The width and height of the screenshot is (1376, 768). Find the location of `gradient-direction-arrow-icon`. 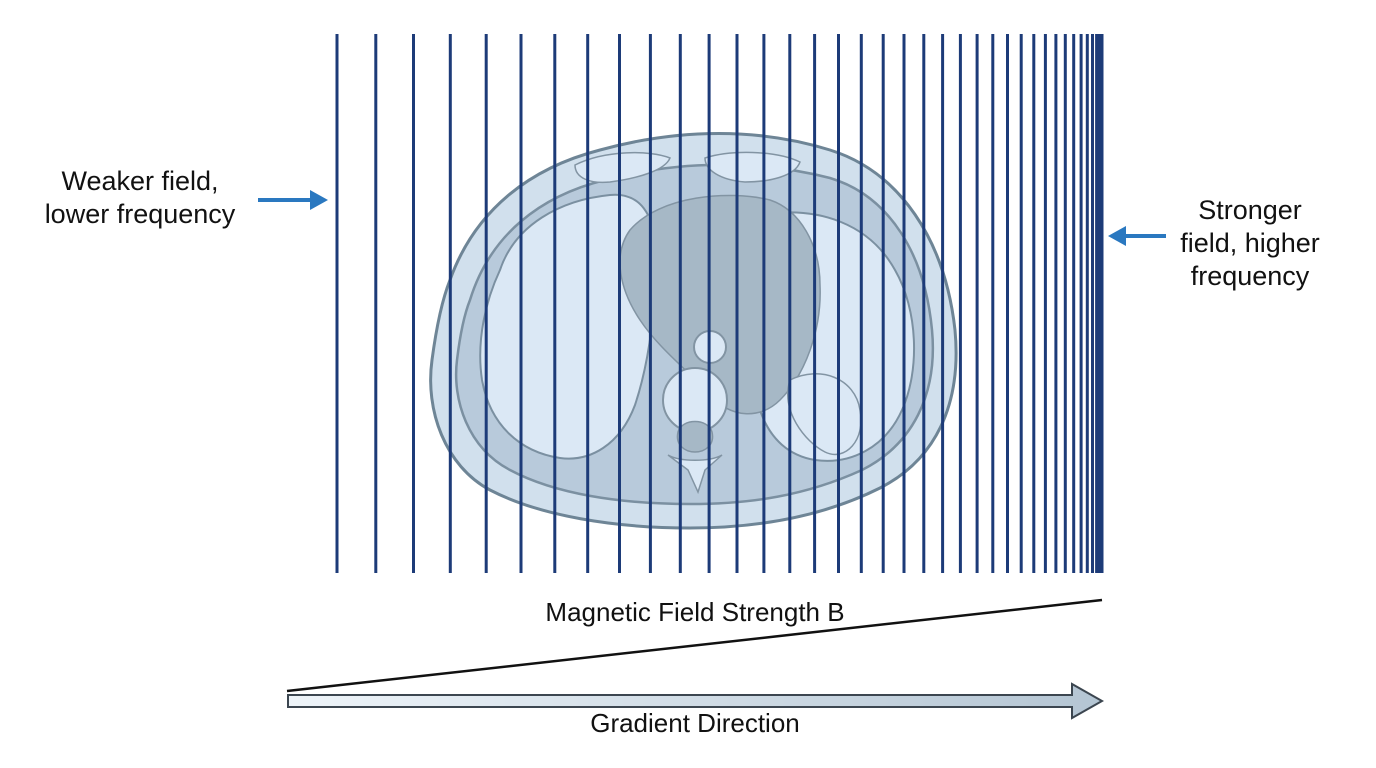

gradient-direction-arrow-icon is located at coordinates (696, 701).